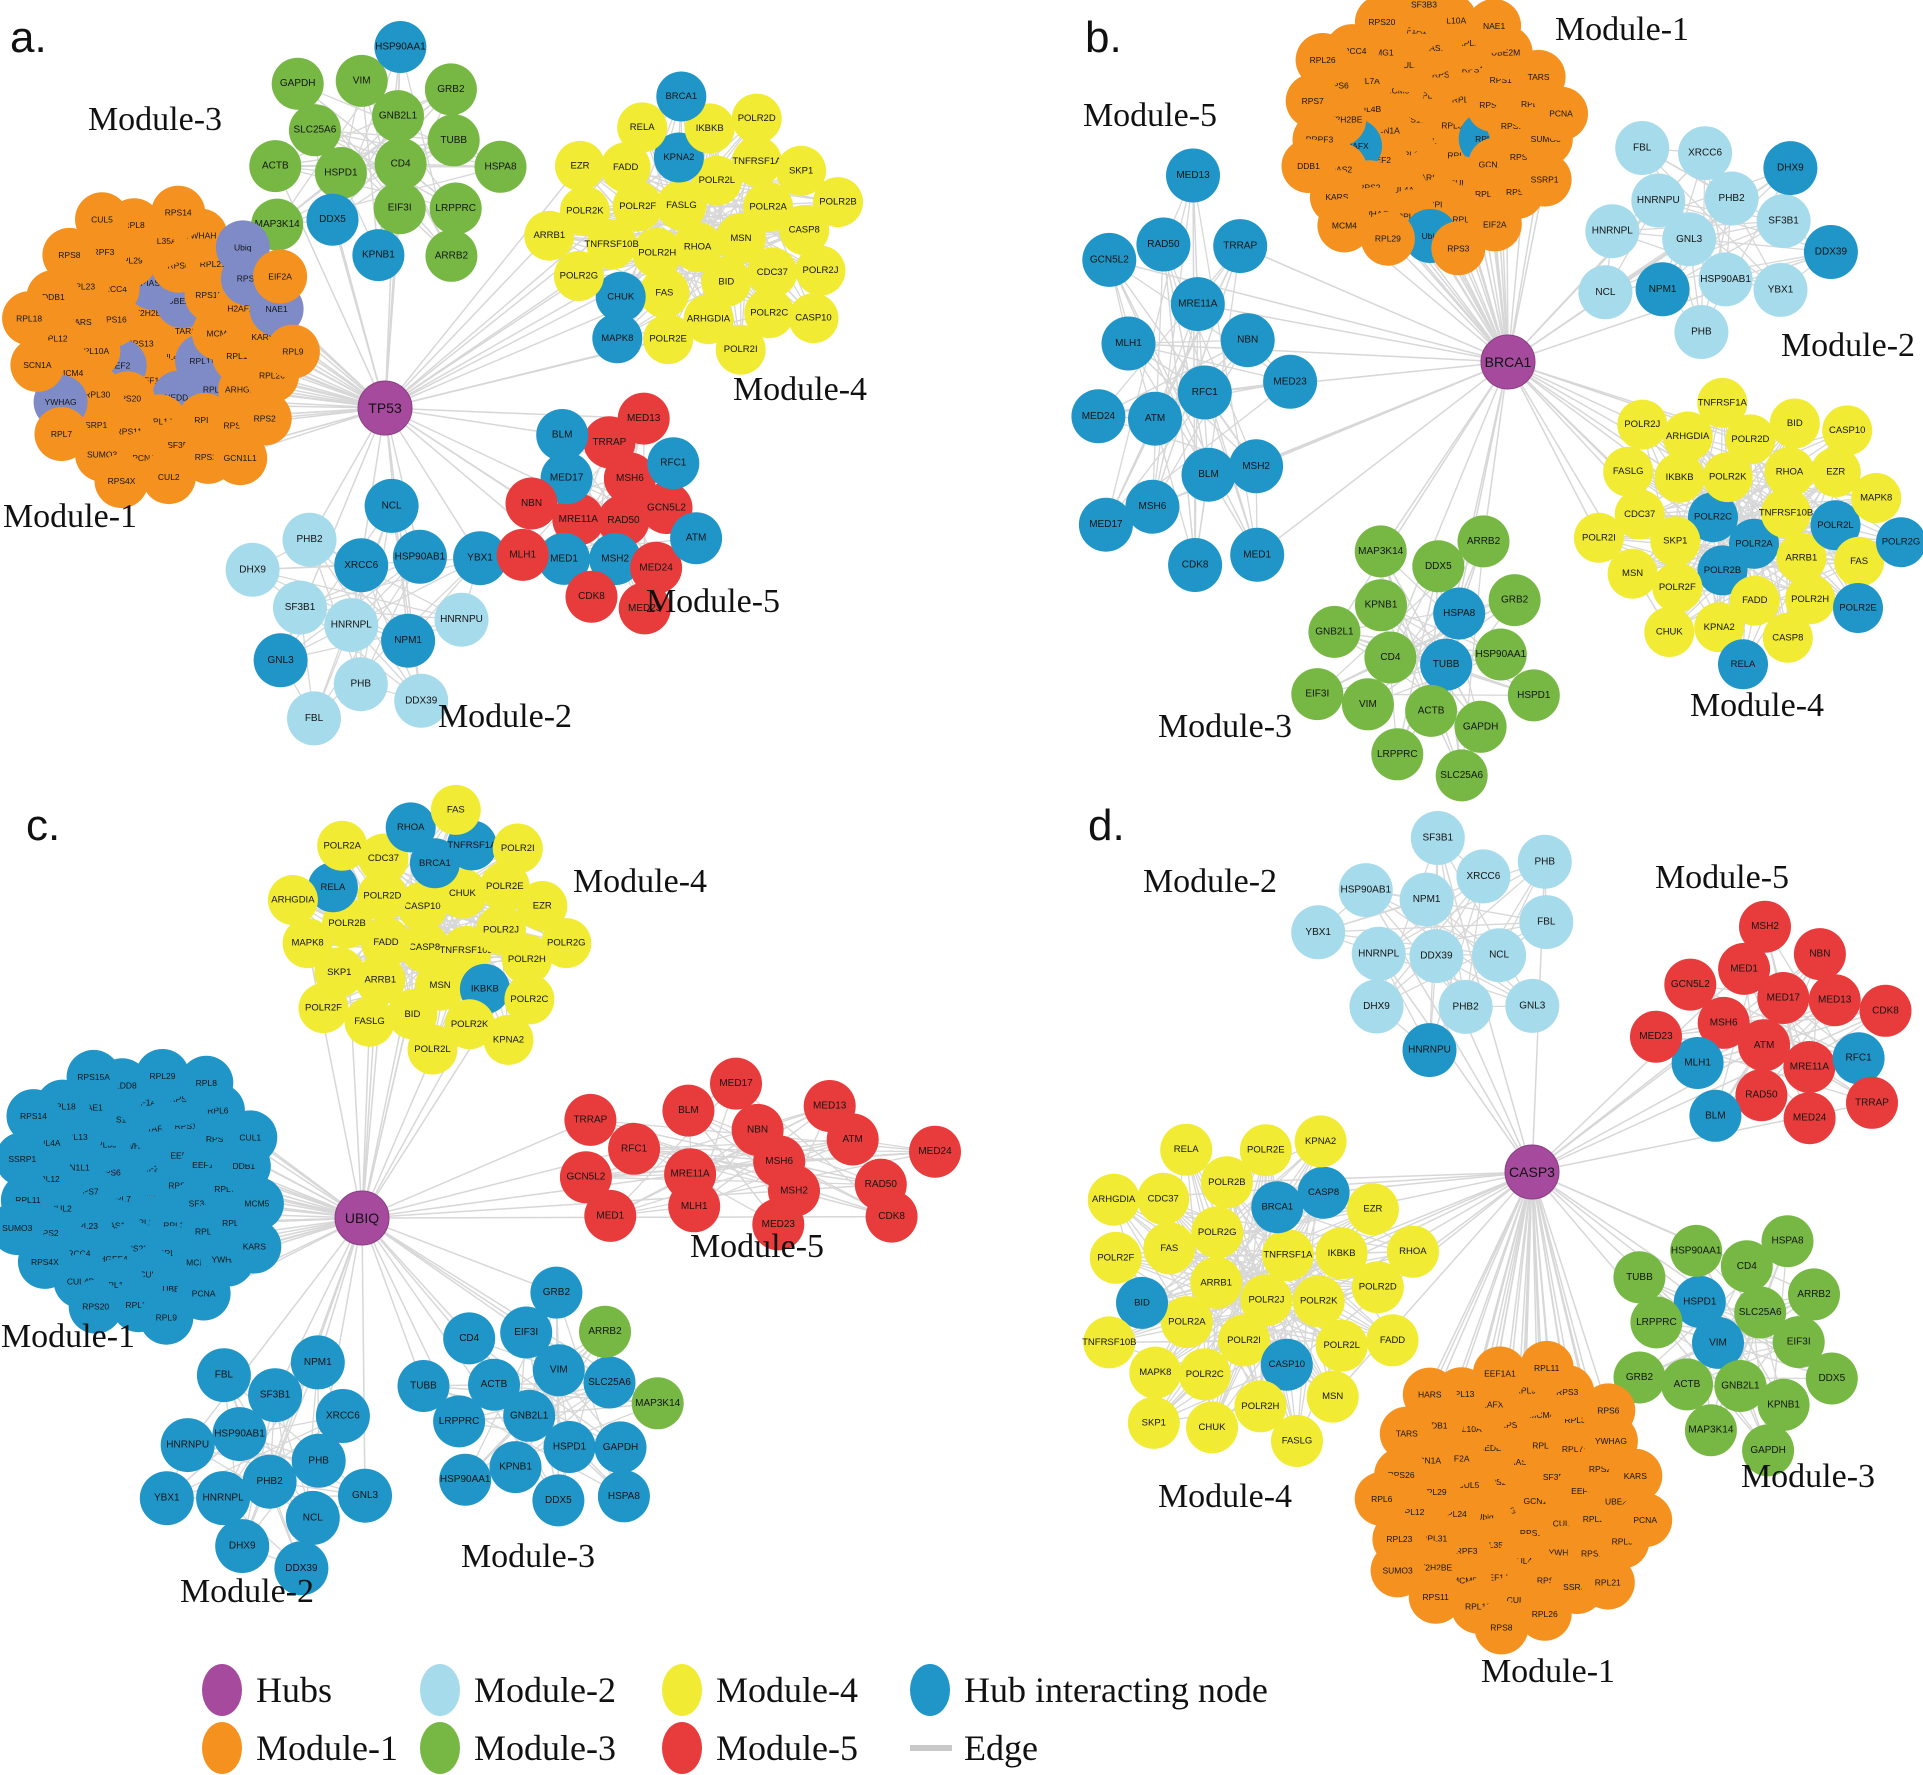 The image size is (1923, 1775). I want to click on node-vim: VIM, so click(1718, 1342).